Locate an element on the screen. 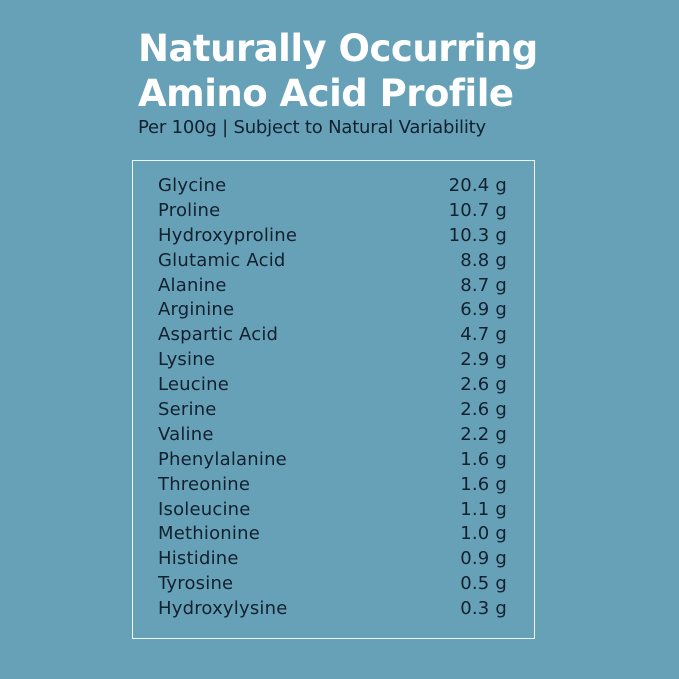 Image resolution: width=679 pixels, height=679 pixels. amino-acid-amount: 20.4 g is located at coordinates (477, 185).